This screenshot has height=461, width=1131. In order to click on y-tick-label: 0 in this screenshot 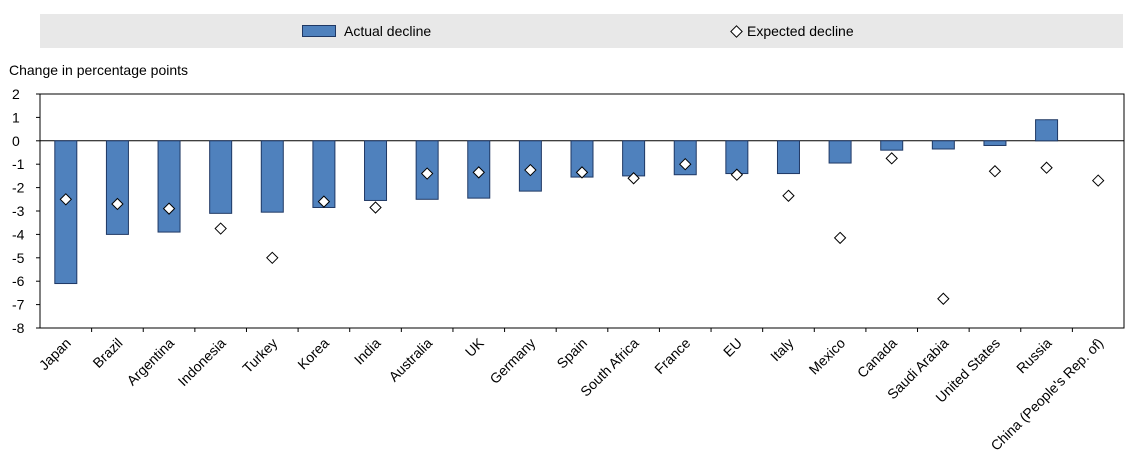, I will do `click(16, 141)`.